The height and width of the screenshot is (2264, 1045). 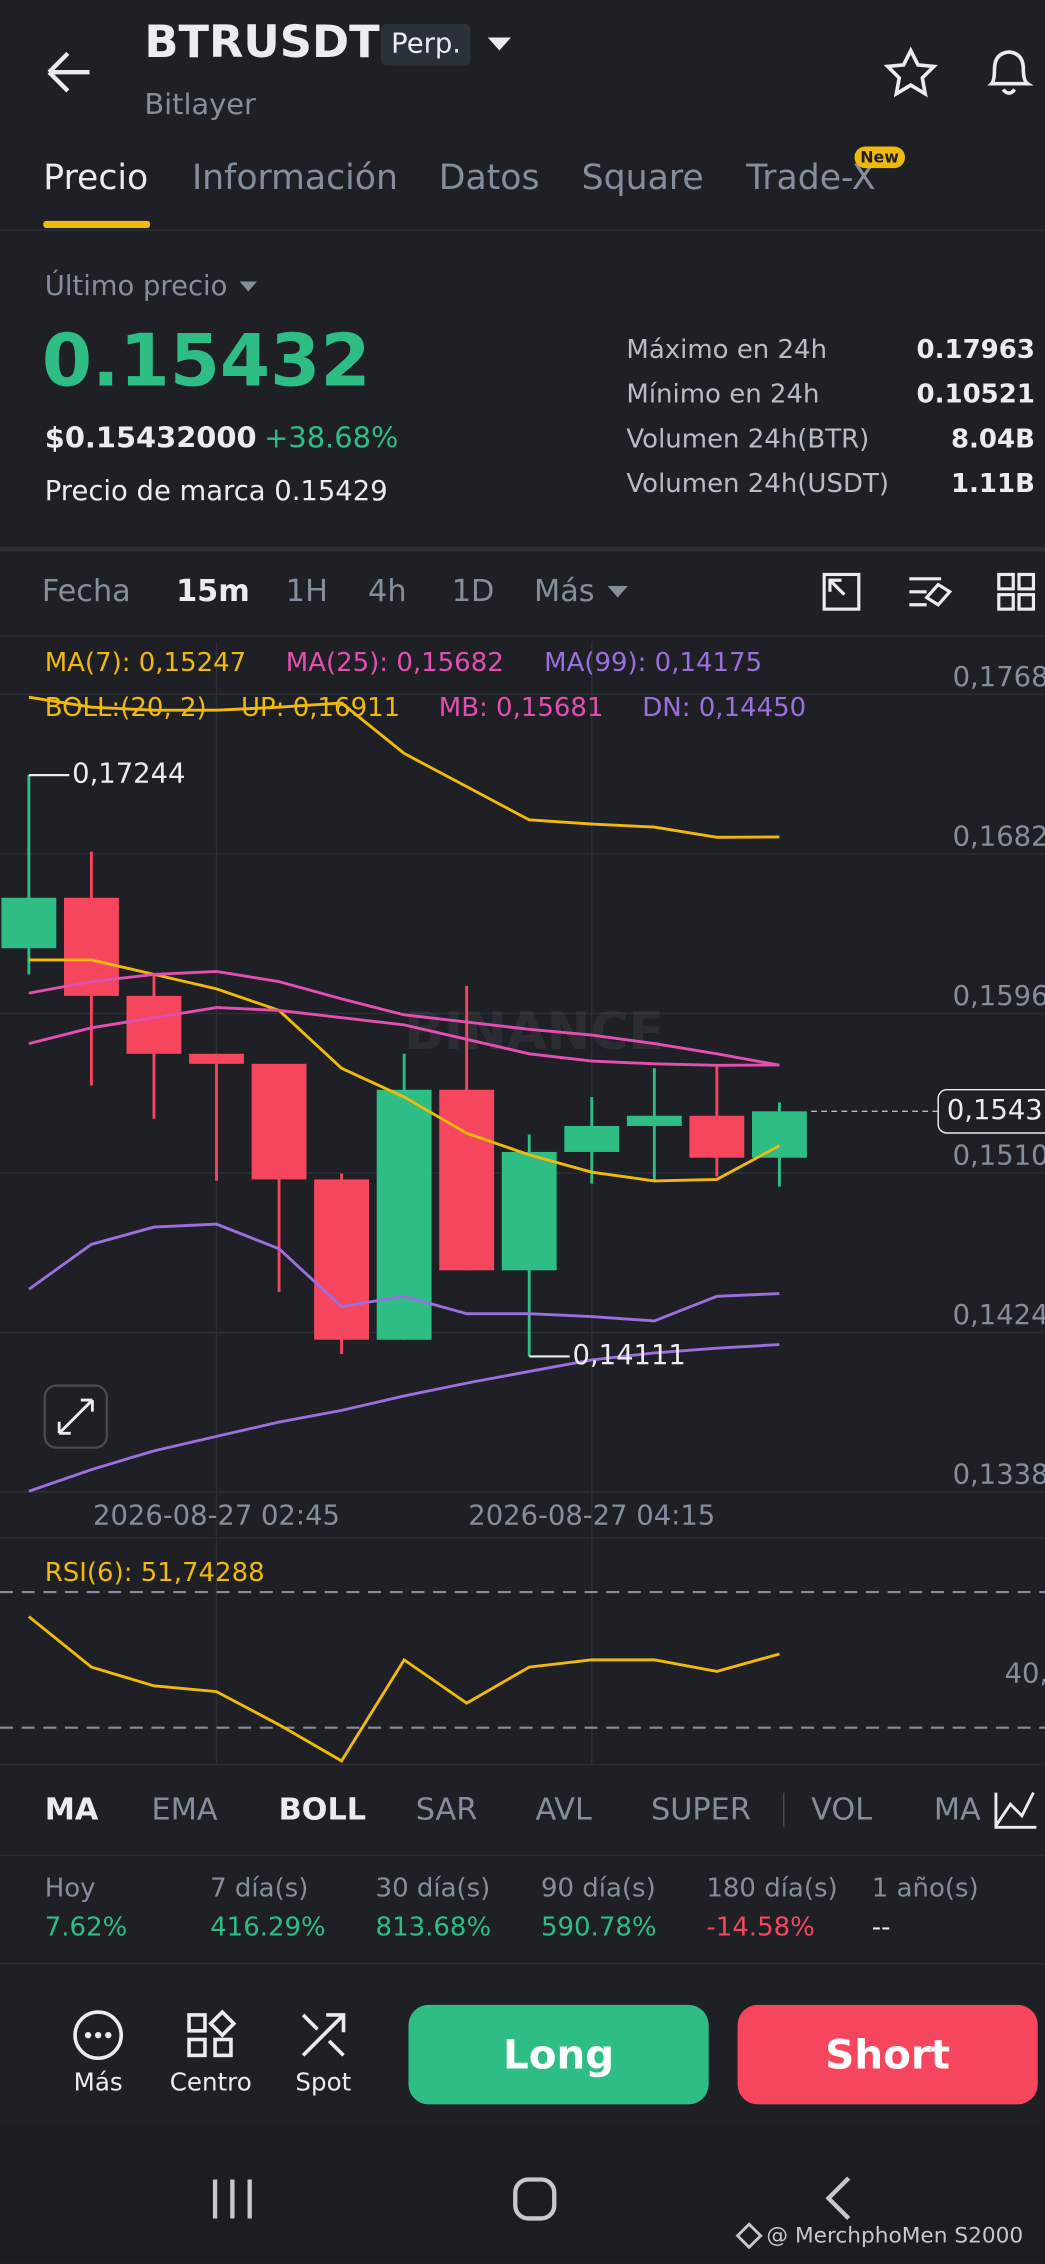 What do you see at coordinates (86, 1927) in the screenshot?
I see `period-value: 7.62%` at bounding box center [86, 1927].